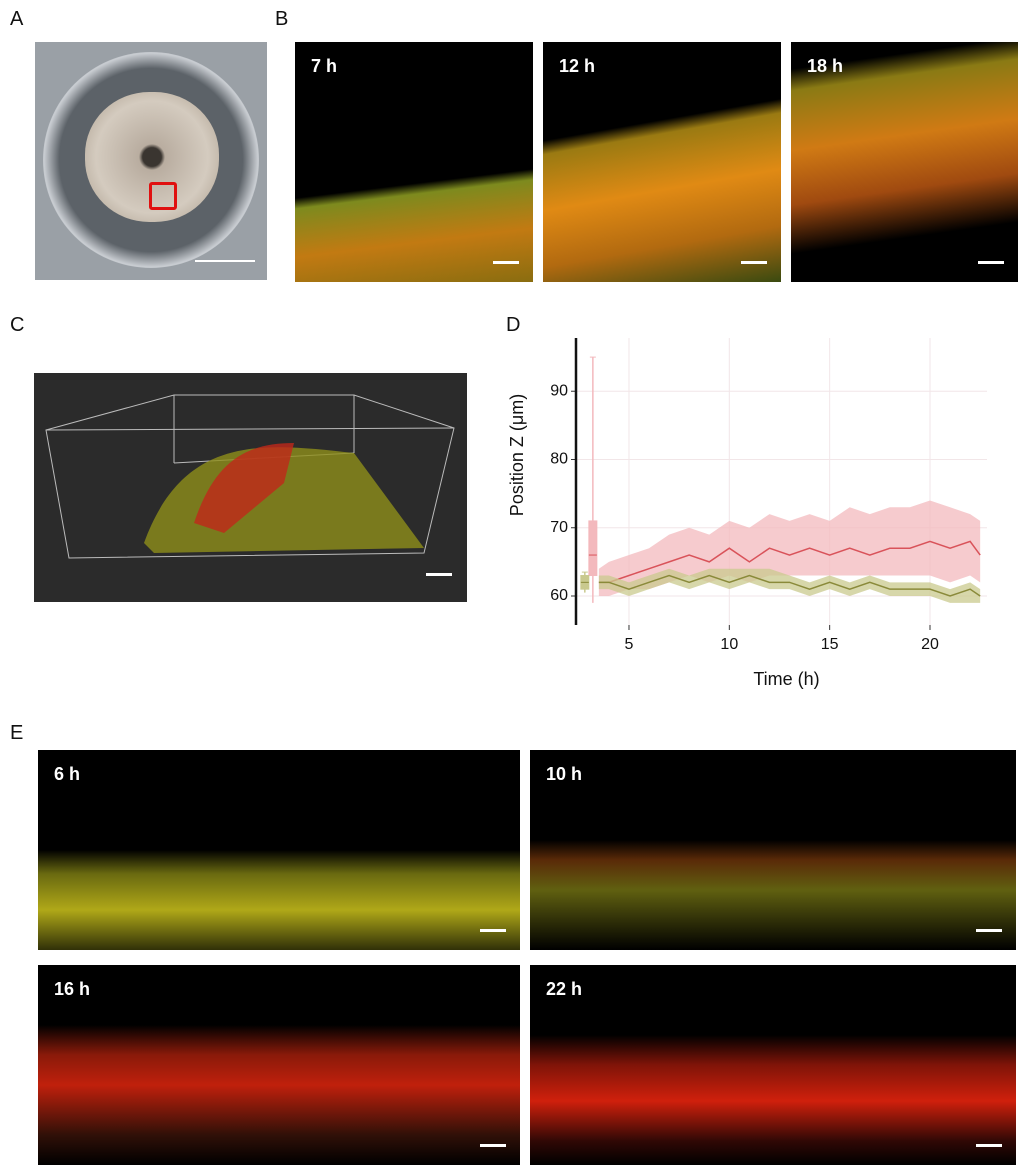 This screenshot has height=1165, width=1018. I want to click on x-tick-label: 5, so click(629, 644).